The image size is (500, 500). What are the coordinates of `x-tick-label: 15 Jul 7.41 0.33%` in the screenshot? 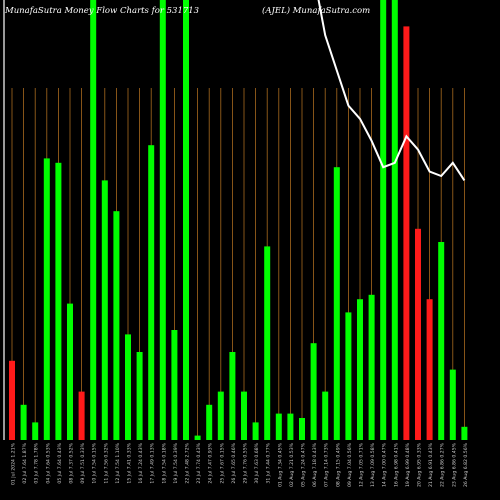 It's located at (130, 462).